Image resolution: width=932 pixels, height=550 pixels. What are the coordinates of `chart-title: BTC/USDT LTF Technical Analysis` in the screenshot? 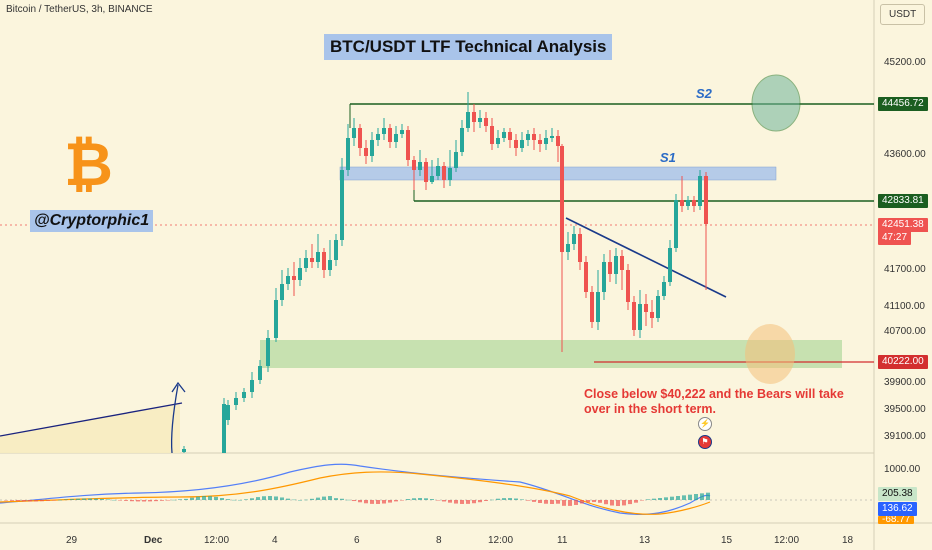 It's located at (468, 47).